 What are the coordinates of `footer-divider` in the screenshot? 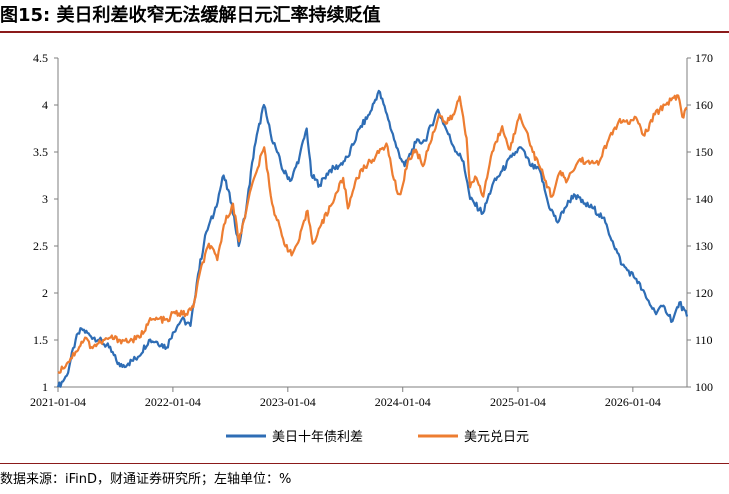 It's located at (364, 463).